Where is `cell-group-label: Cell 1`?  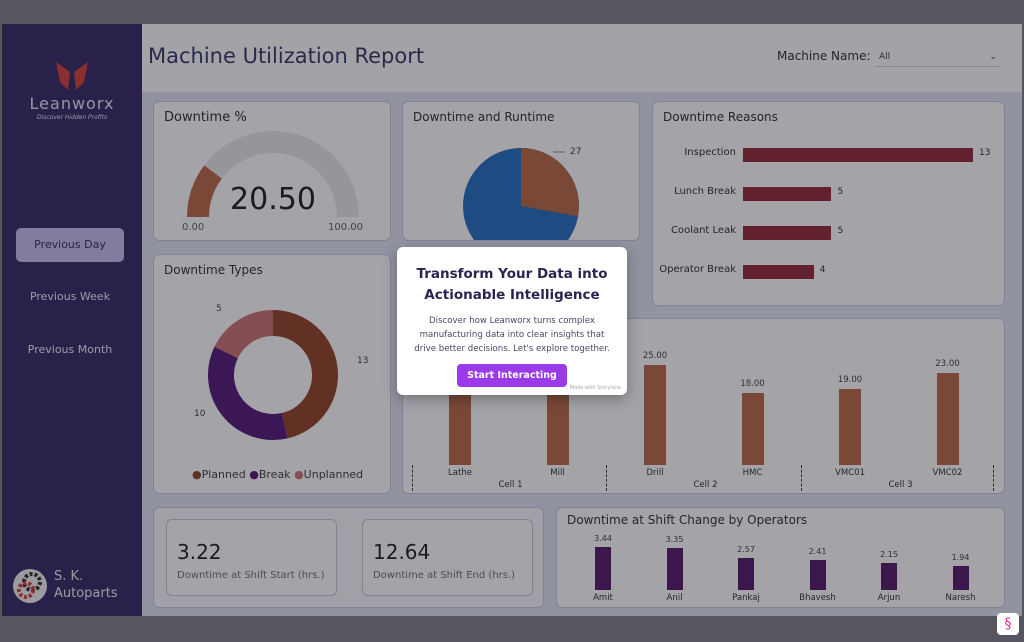 cell-group-label: Cell 1 is located at coordinates (510, 485).